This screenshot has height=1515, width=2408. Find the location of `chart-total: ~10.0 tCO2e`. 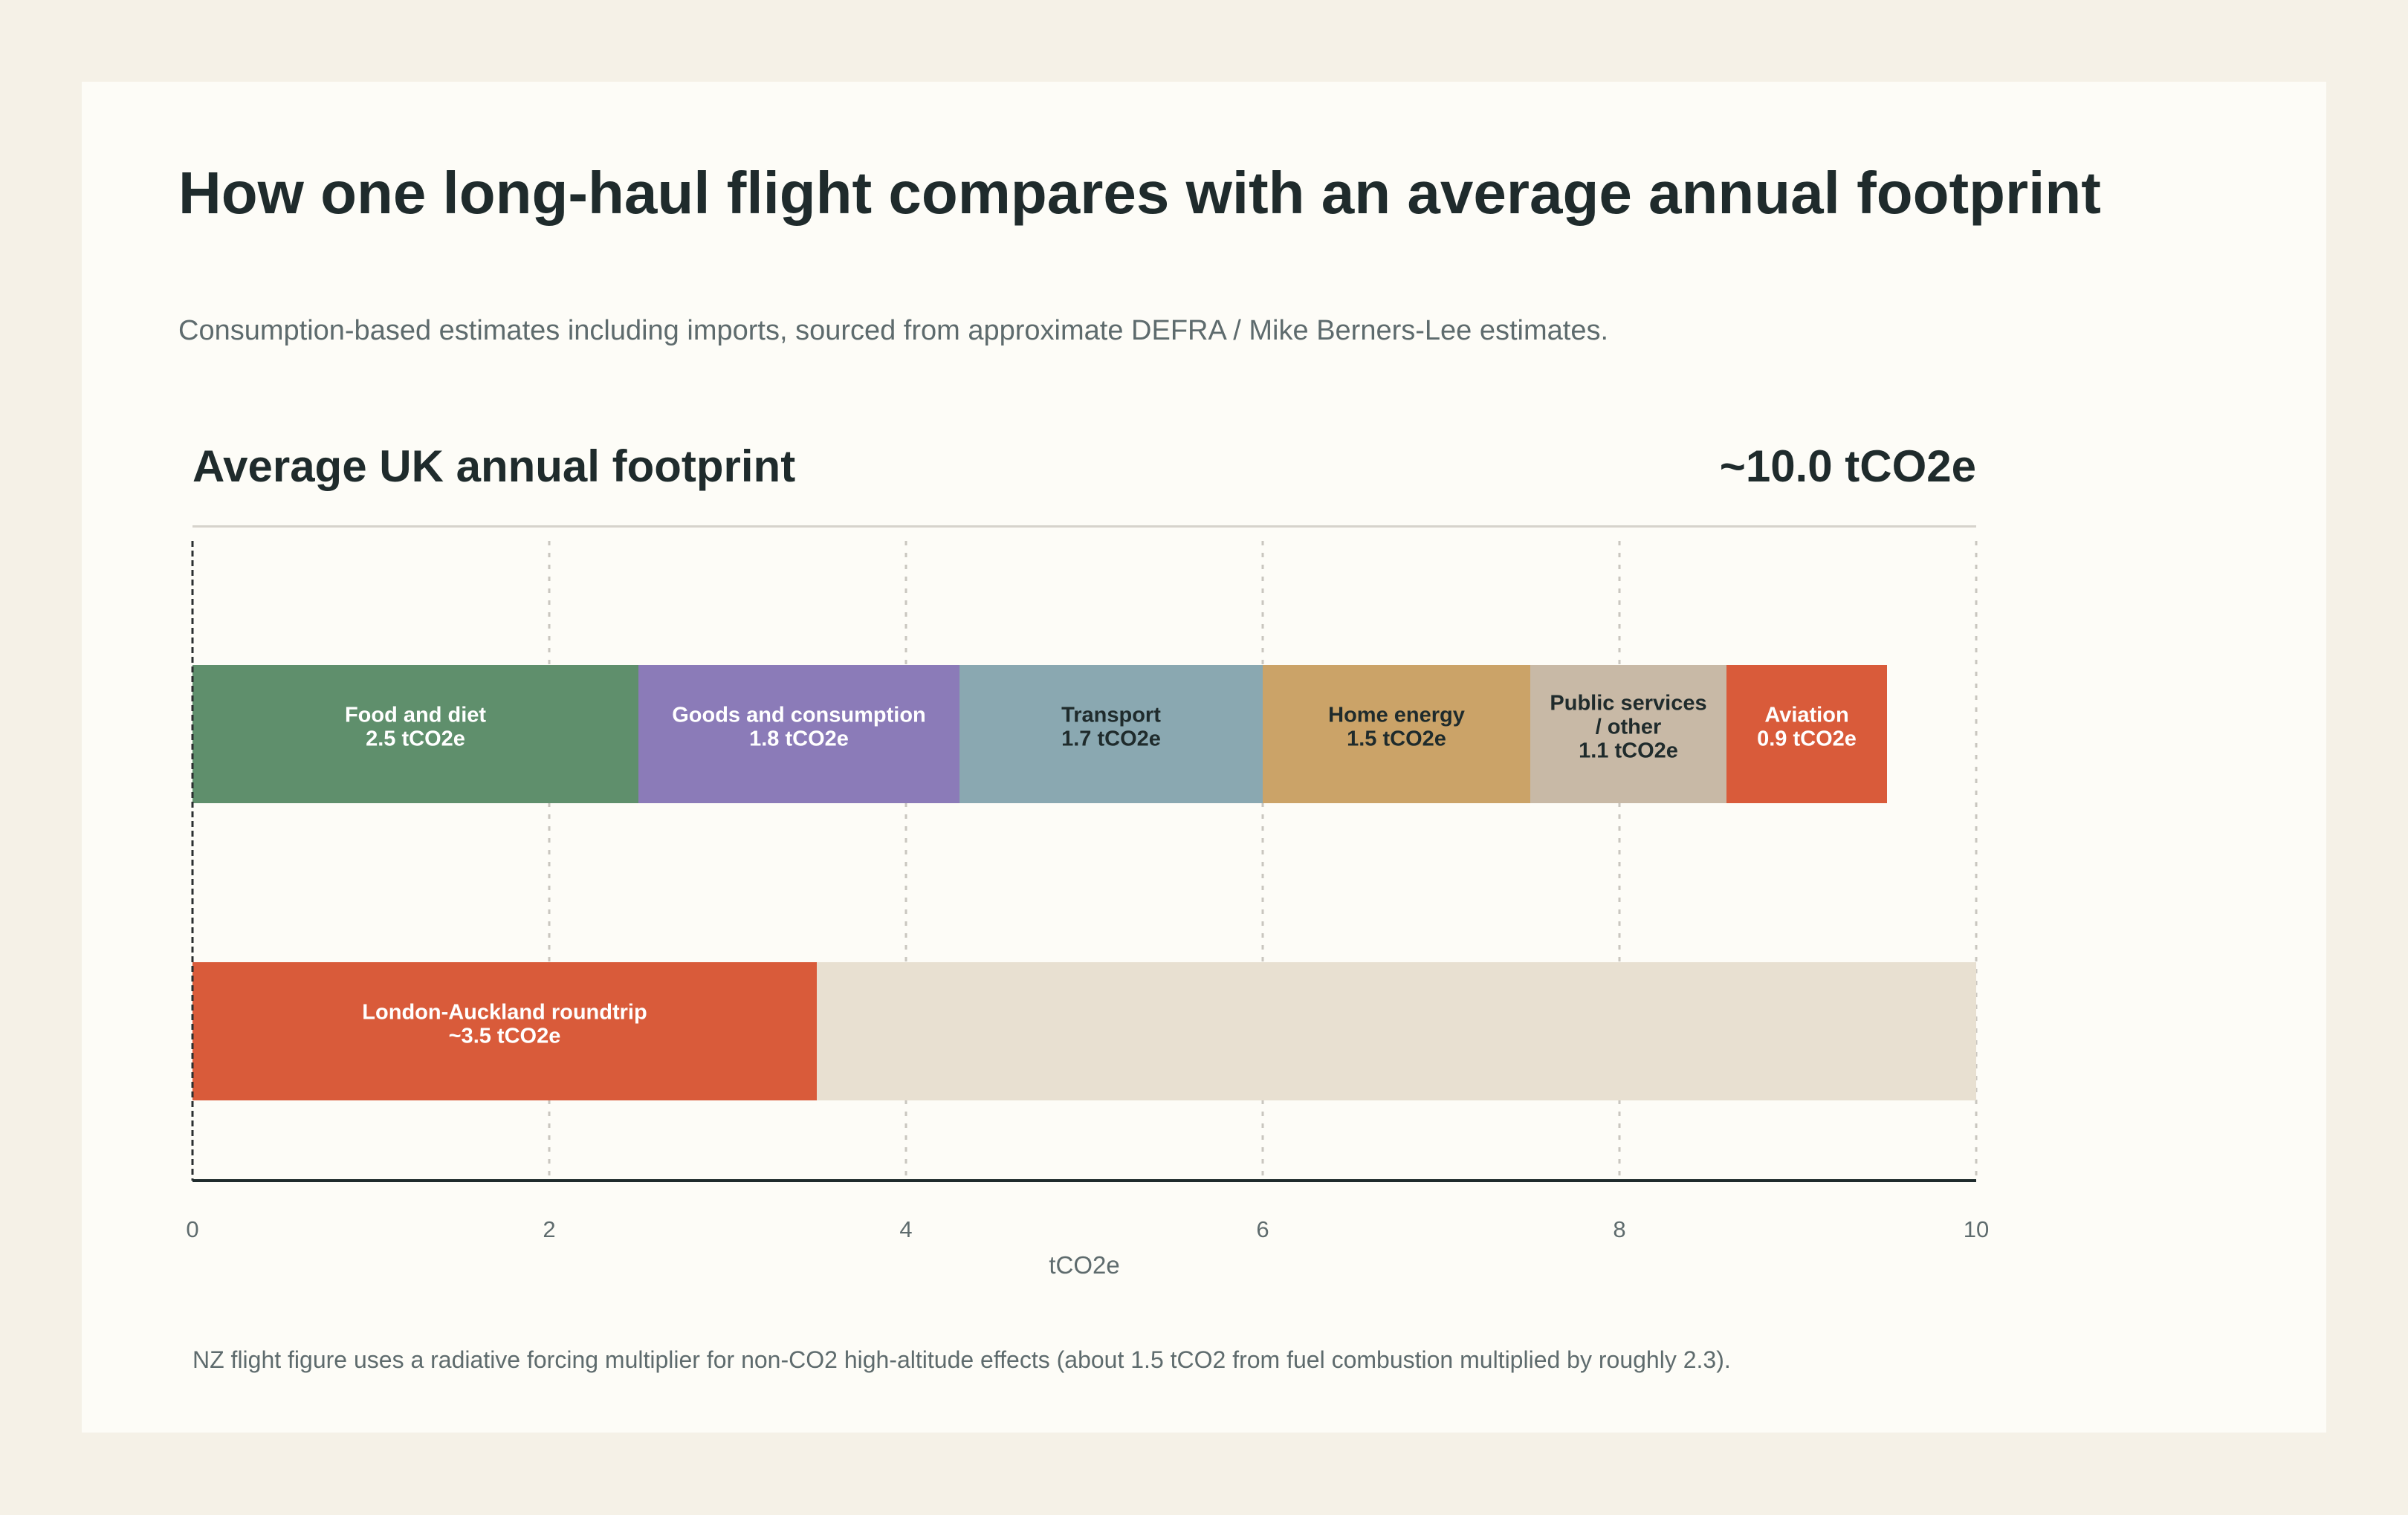

chart-total: ~10.0 tCO2e is located at coordinates (1847, 466).